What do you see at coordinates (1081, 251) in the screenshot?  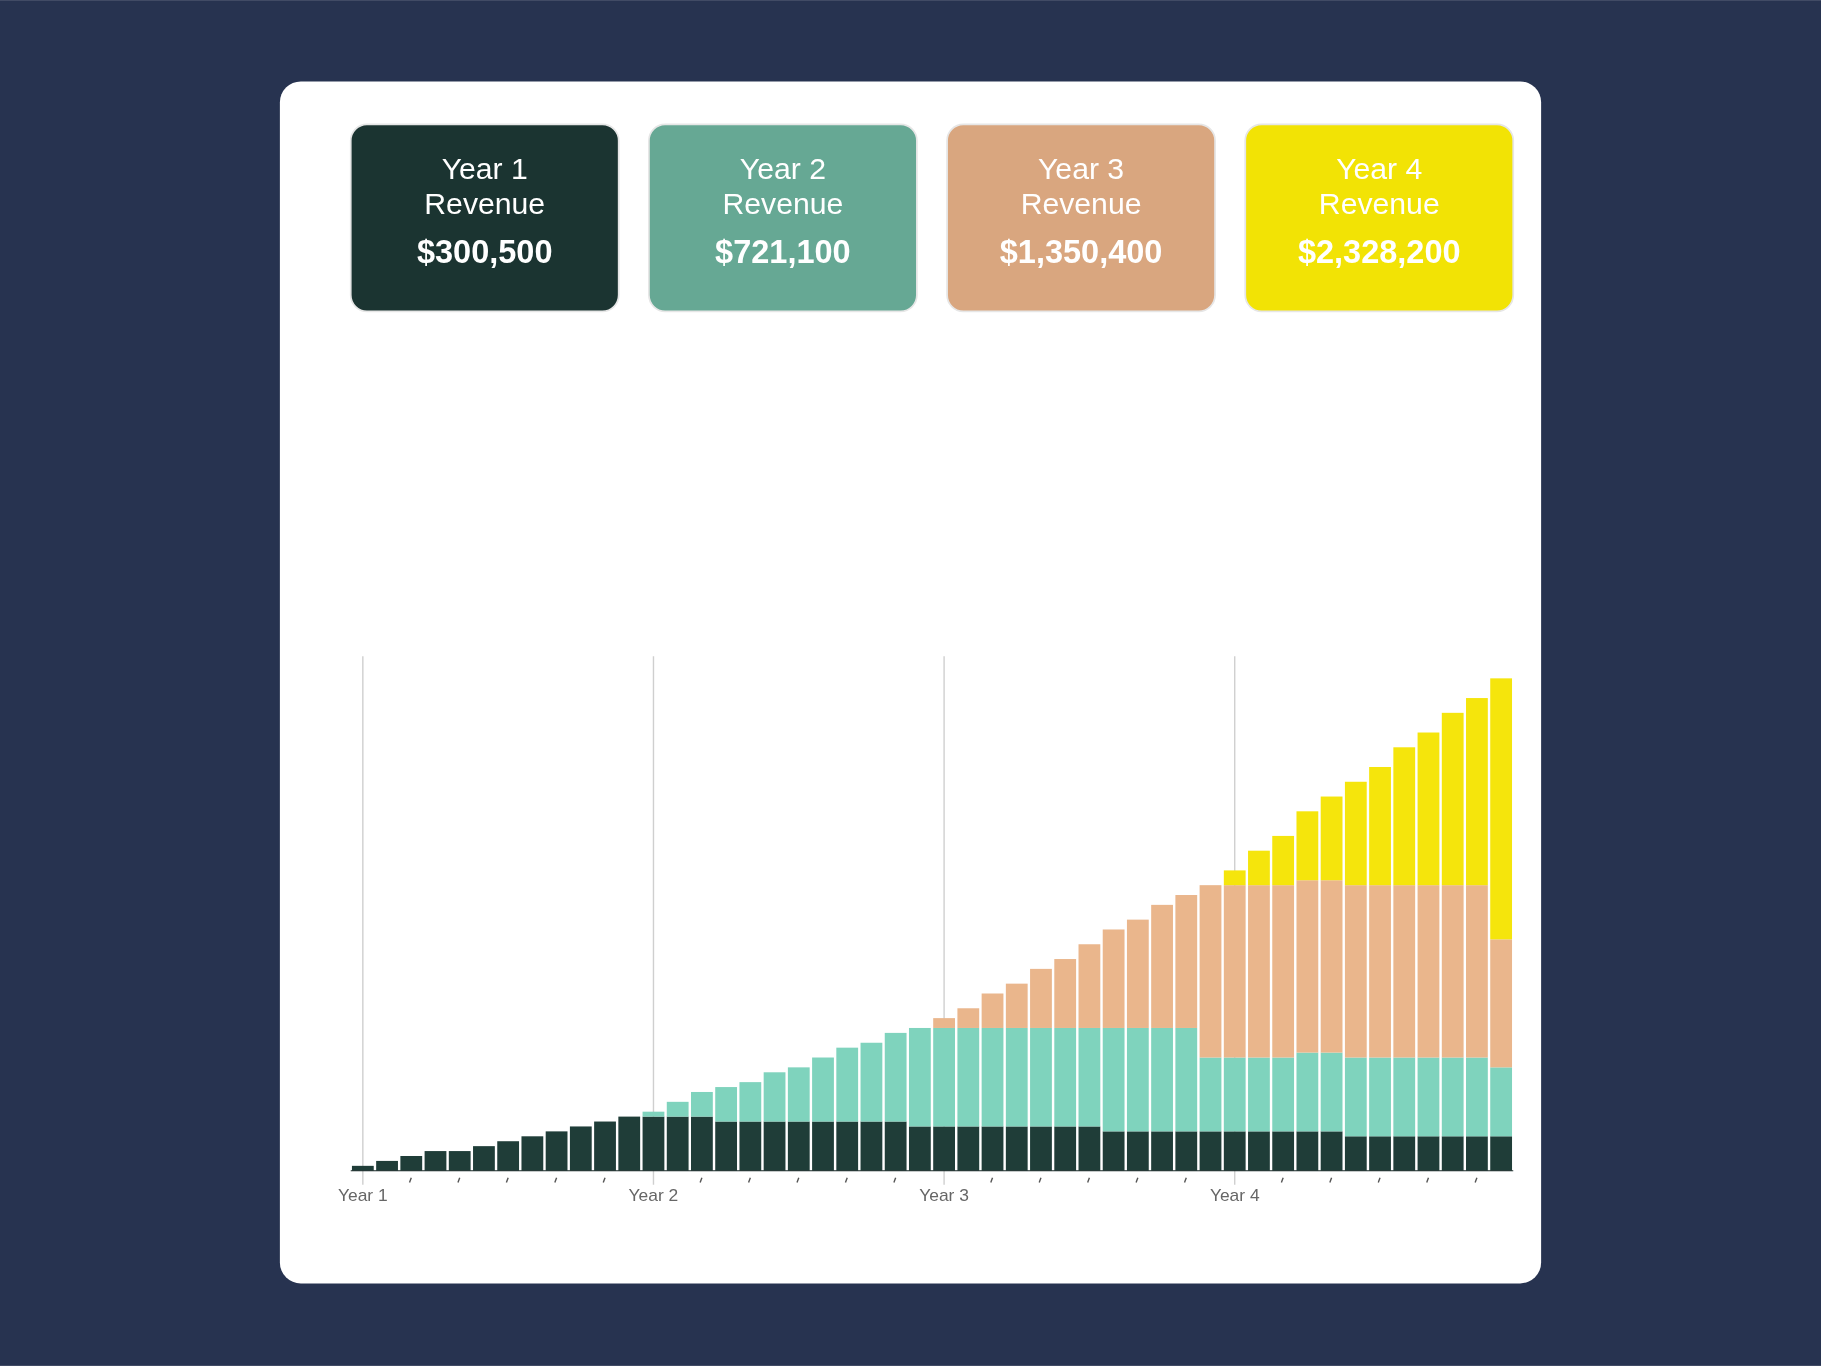 I see `text: $1,350,400` at bounding box center [1081, 251].